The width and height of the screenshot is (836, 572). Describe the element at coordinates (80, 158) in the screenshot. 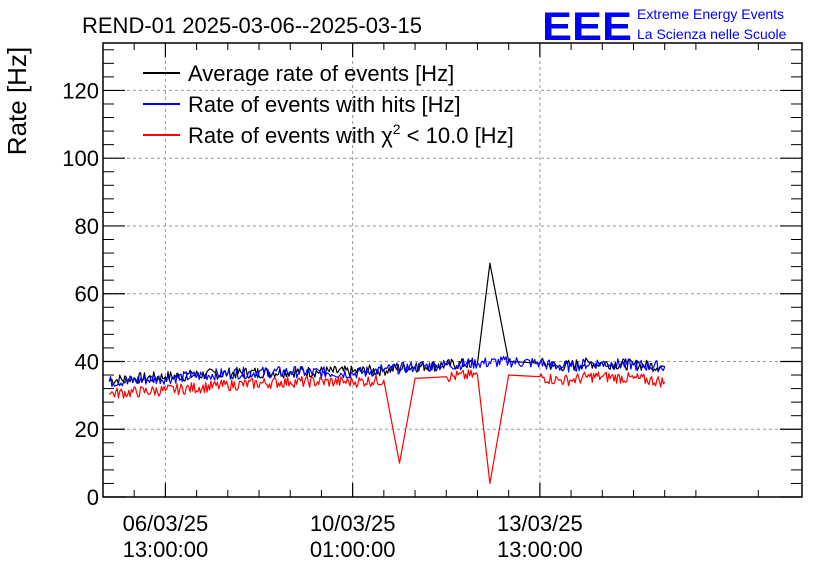

I see `y-tick-label: 100` at that location.